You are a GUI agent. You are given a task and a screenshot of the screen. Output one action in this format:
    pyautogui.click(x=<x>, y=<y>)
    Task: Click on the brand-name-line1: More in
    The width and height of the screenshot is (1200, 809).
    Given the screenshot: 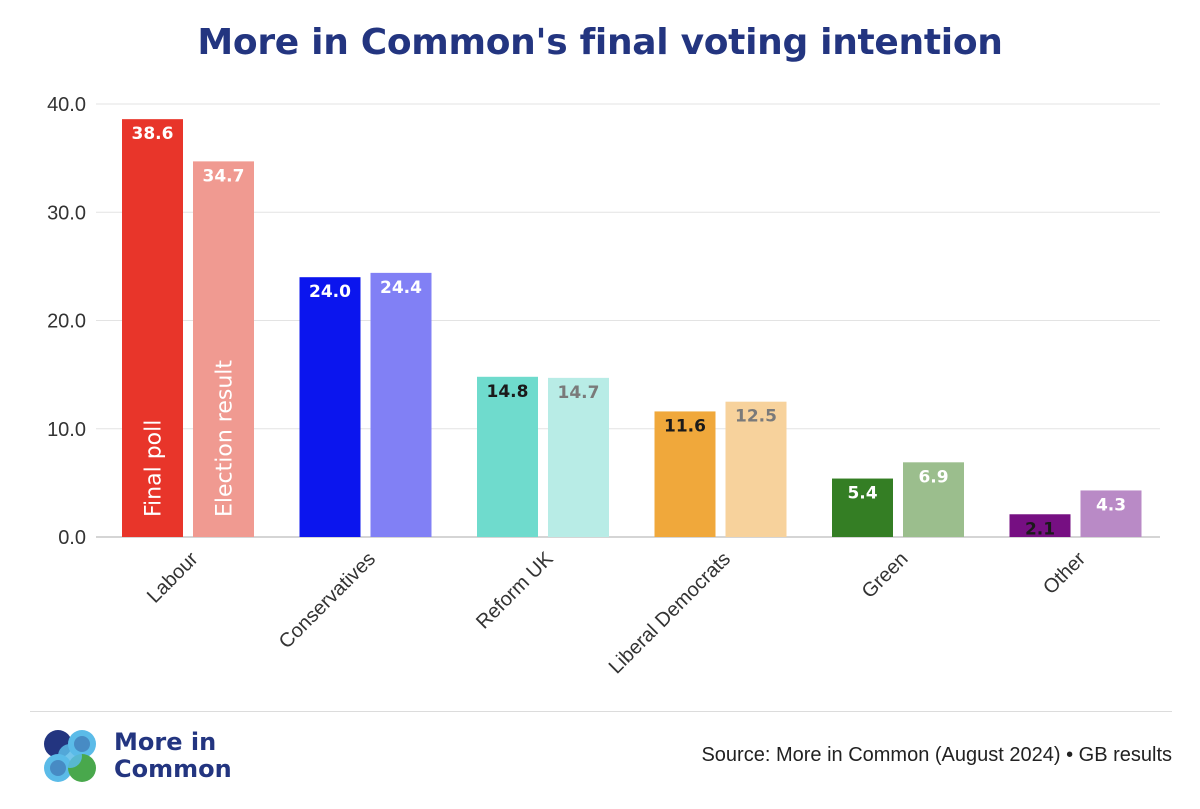 What is the action you would take?
    pyautogui.click(x=165, y=742)
    